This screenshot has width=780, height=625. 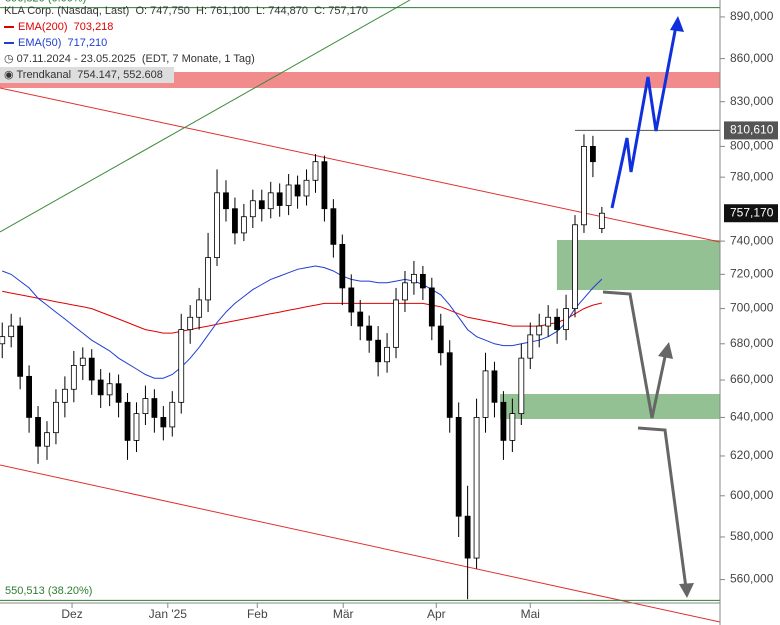 I want to click on legend-name: EMA(50), so click(x=40, y=43).